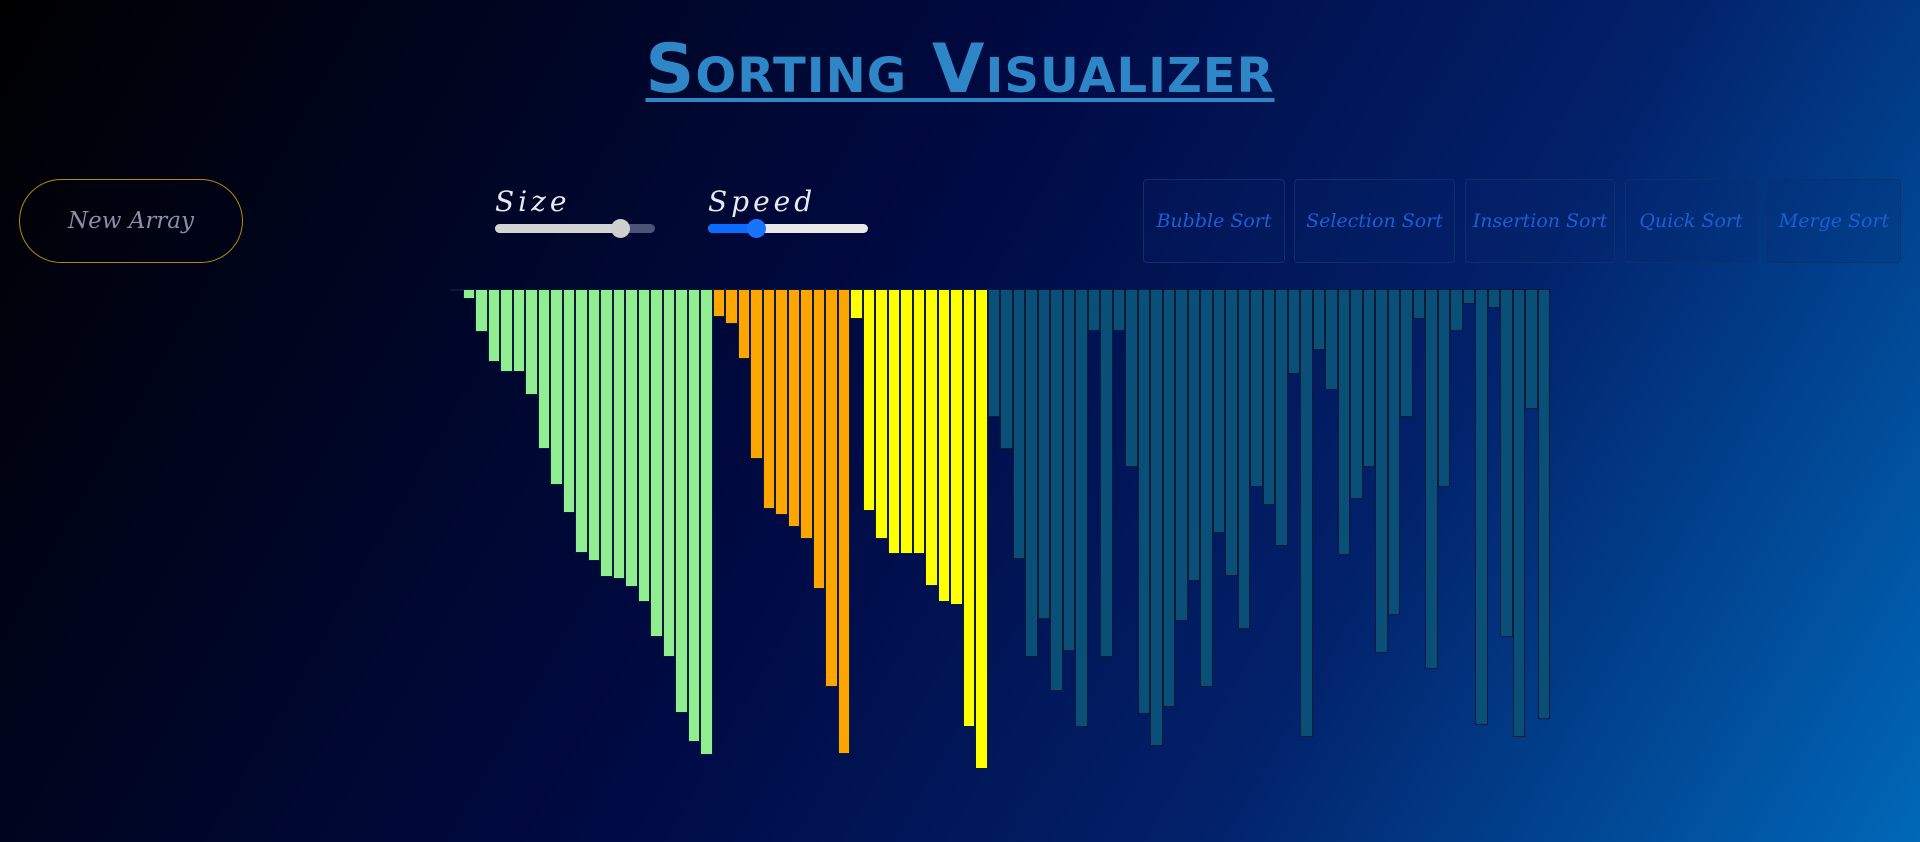 The width and height of the screenshot is (1920, 842). Describe the element at coordinates (960, 69) in the screenshot. I see `page-title: Sorting Visualizer` at that location.